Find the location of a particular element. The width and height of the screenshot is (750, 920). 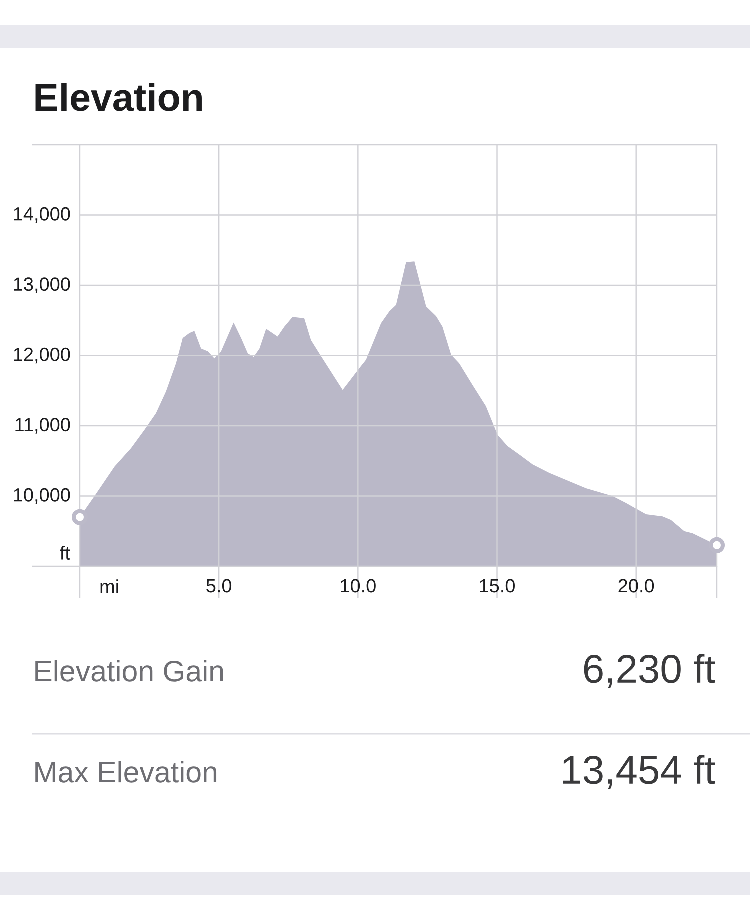

x-tick-label: 20.0 is located at coordinates (636, 586).